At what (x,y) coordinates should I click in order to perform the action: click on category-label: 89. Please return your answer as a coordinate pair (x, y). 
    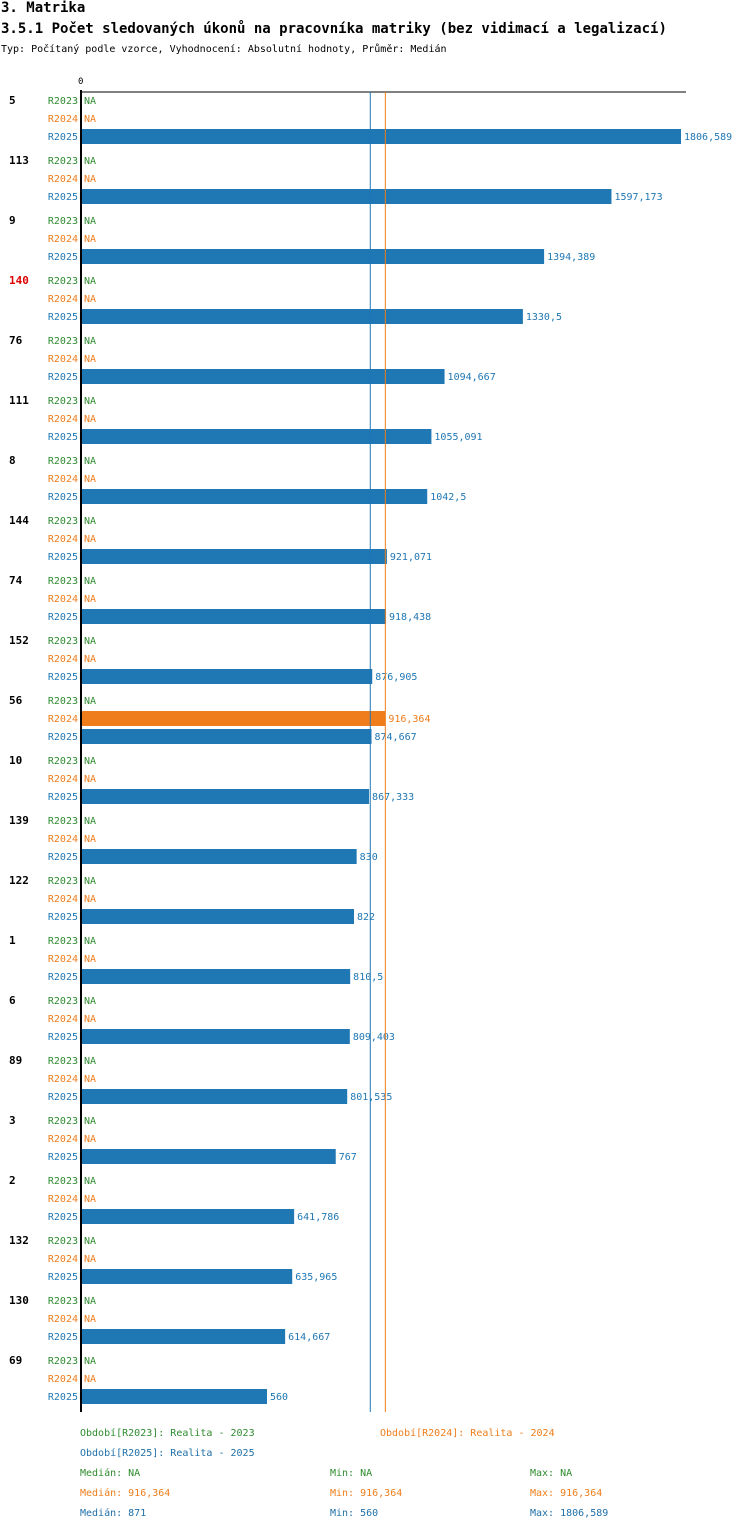
    Looking at the image, I should click on (15, 1060).